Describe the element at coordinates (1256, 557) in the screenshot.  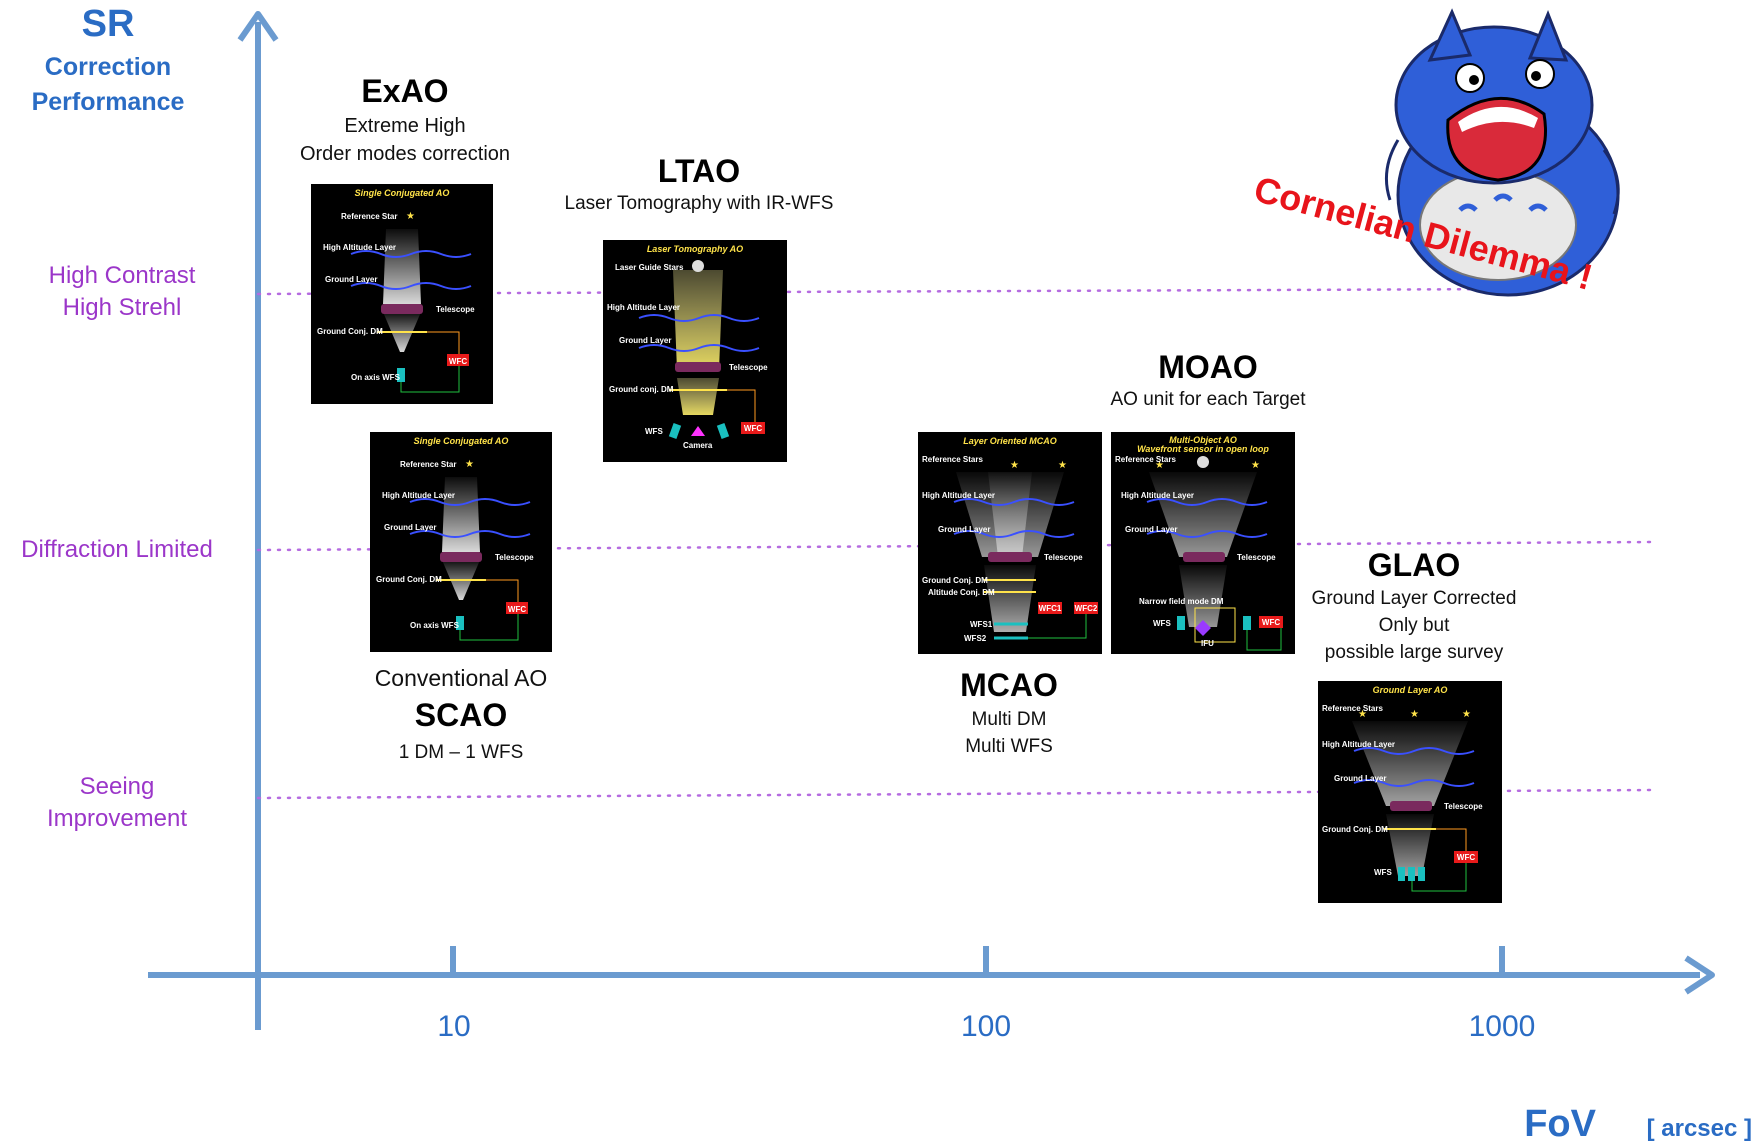
I see `moao-panel-tel: Telescope` at that location.